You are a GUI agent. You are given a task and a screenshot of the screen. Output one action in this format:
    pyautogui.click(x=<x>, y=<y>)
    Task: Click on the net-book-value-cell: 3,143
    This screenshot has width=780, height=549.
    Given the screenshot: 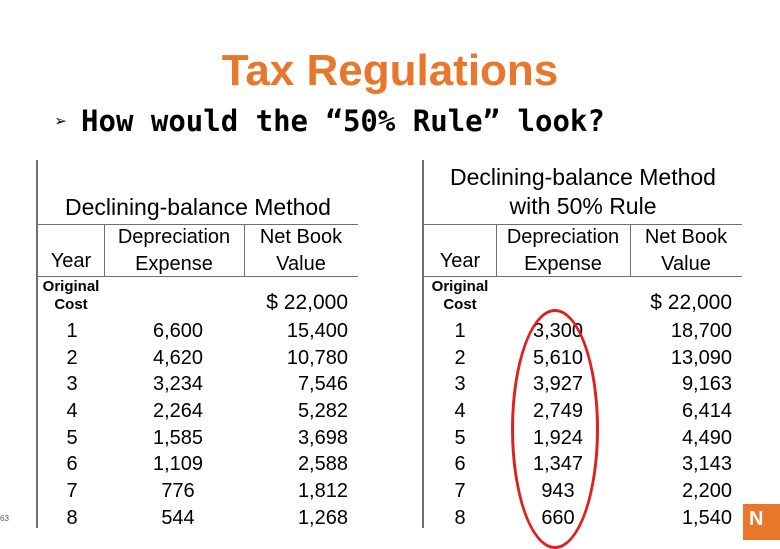 What is the action you would take?
    pyautogui.click(x=706, y=464)
    